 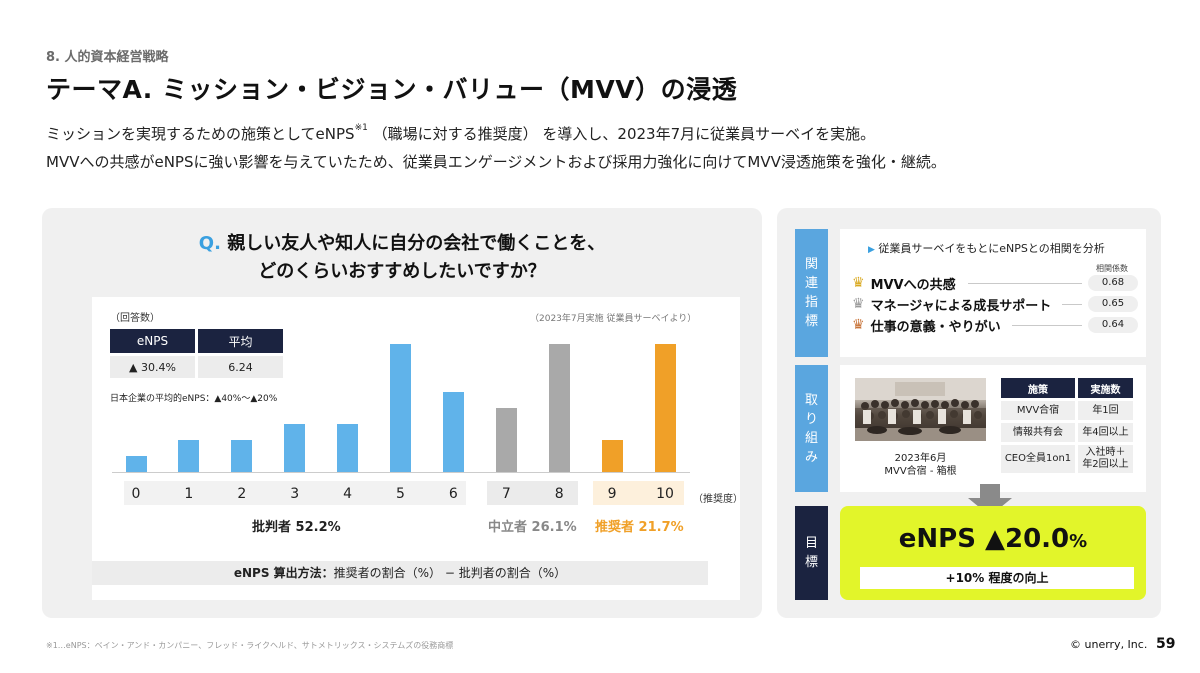 What do you see at coordinates (194, 399) in the screenshot?
I see `average-enps-note: 日本企業の平均的eNPS：▲40%〜▲20%` at bounding box center [194, 399].